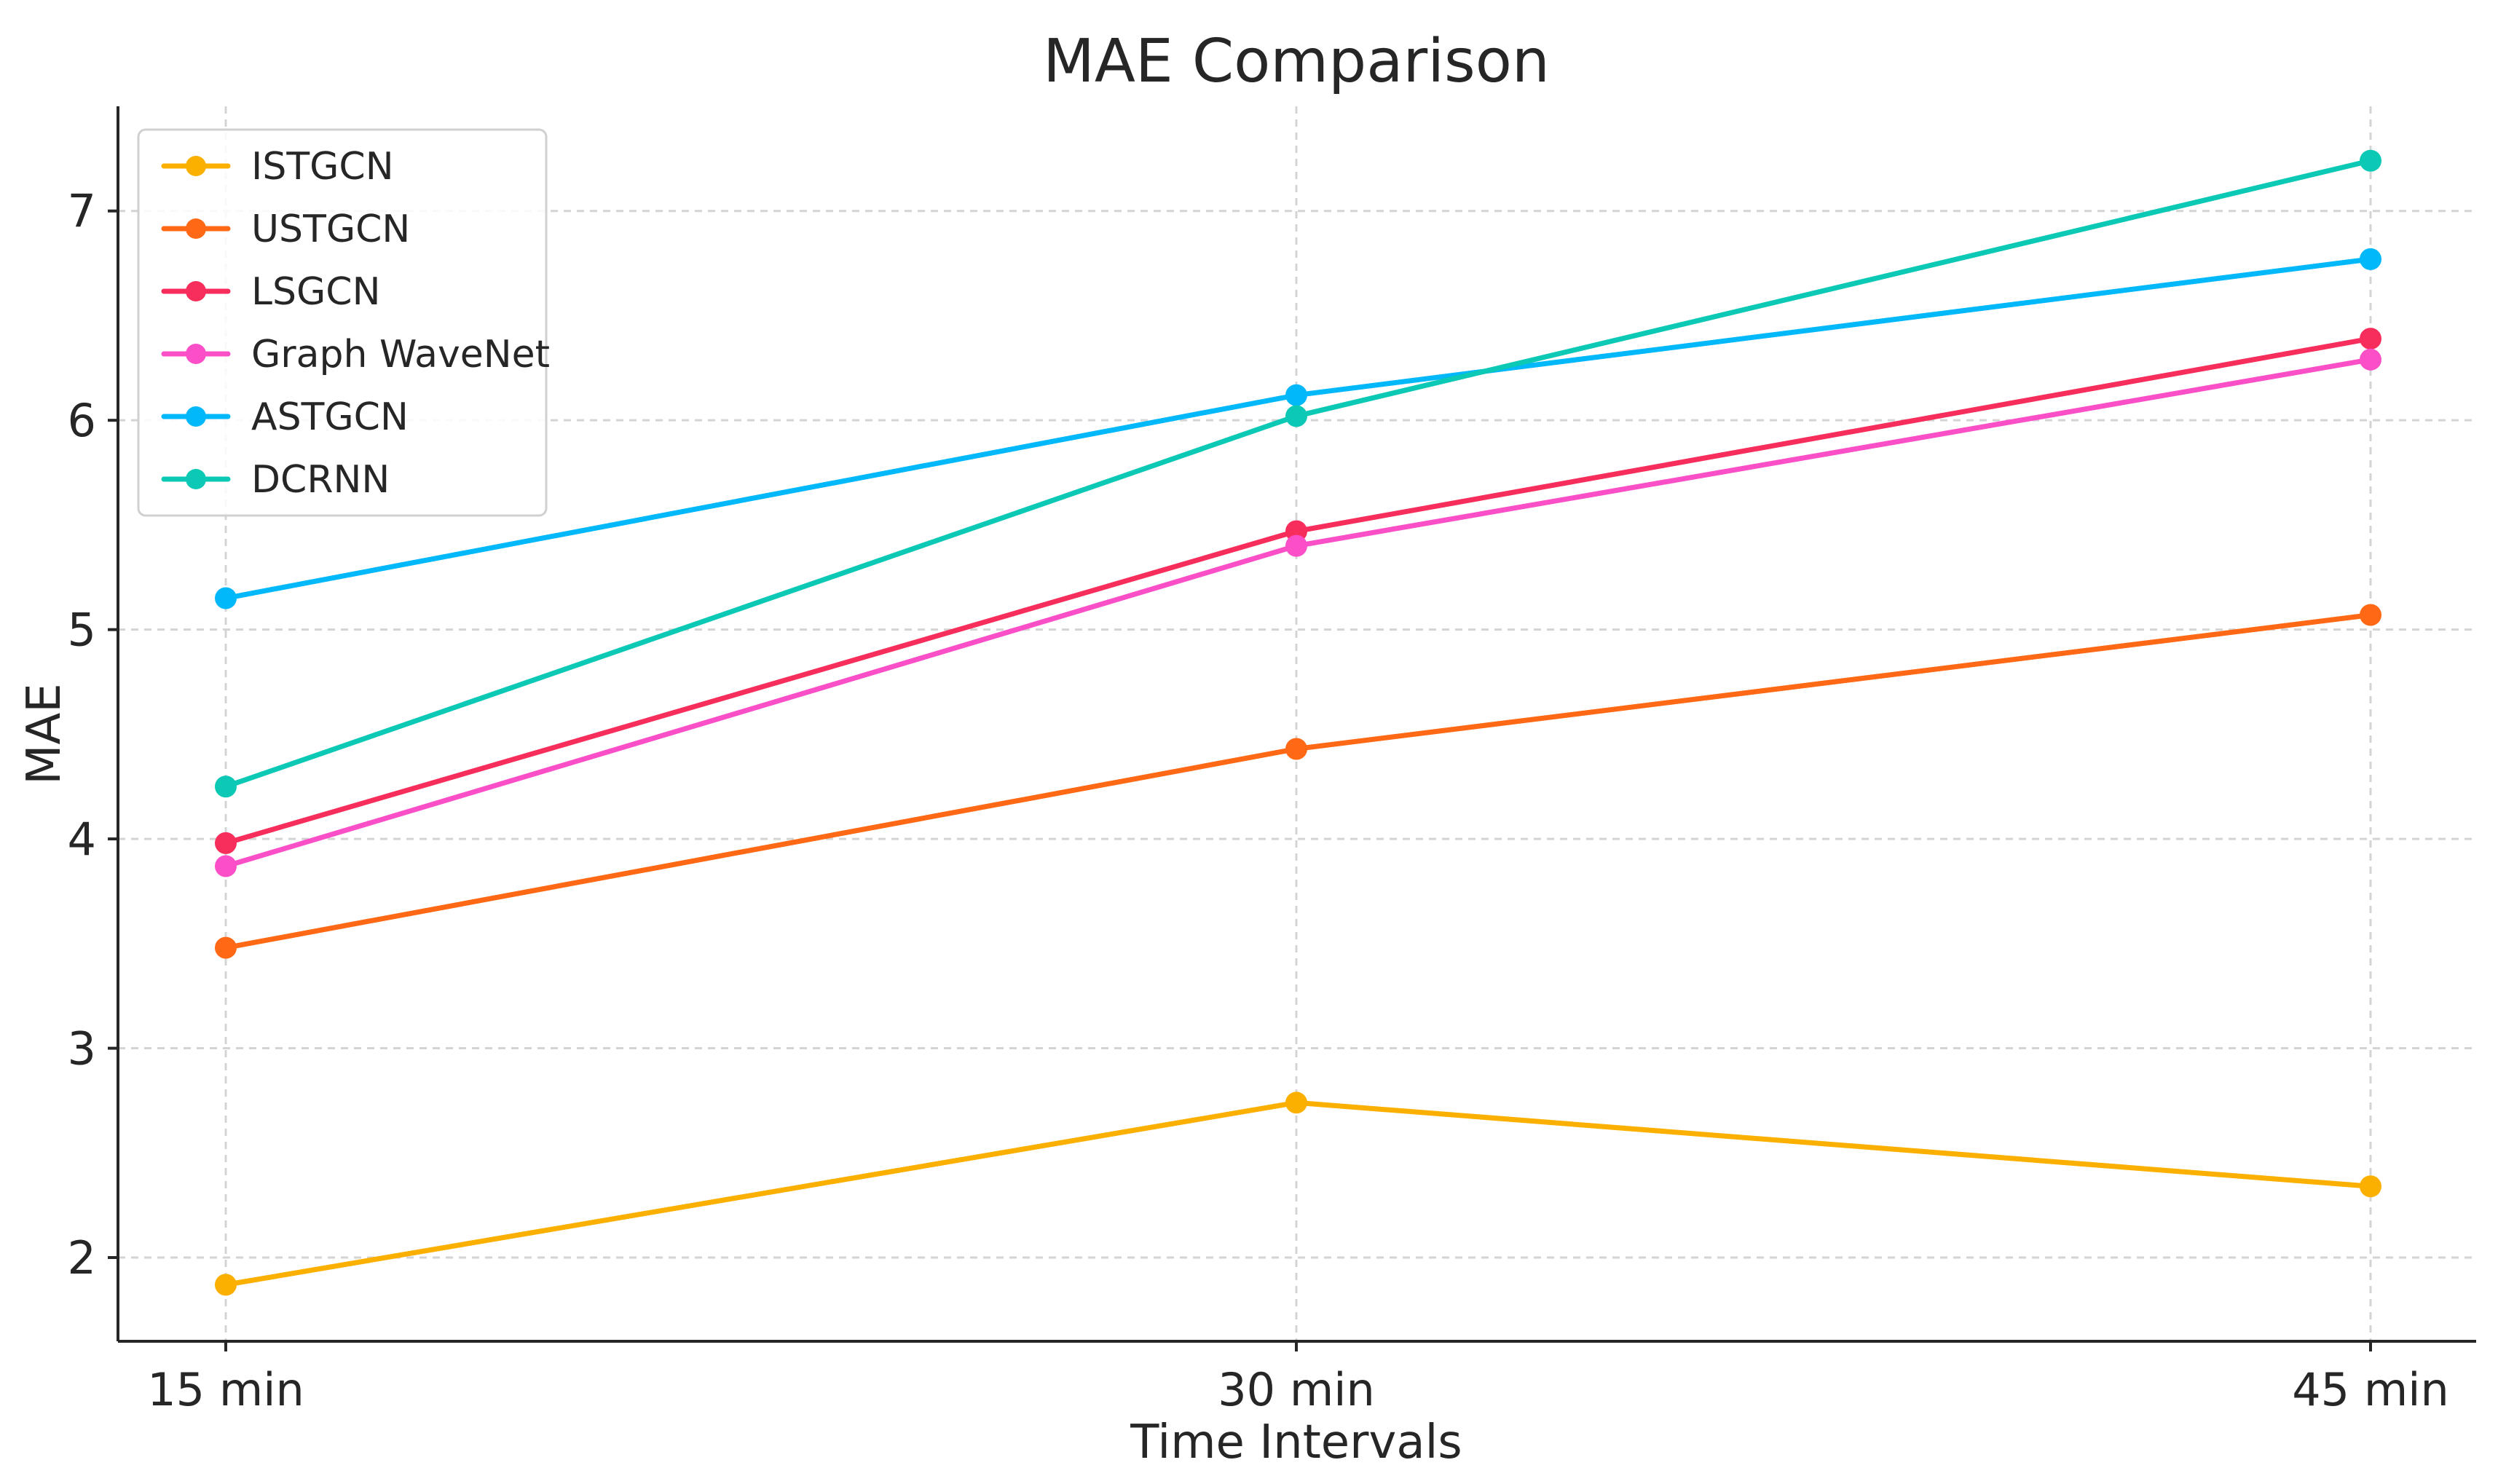  What do you see at coordinates (1298, 1194) in the screenshot?
I see `series-istgcn` at bounding box center [1298, 1194].